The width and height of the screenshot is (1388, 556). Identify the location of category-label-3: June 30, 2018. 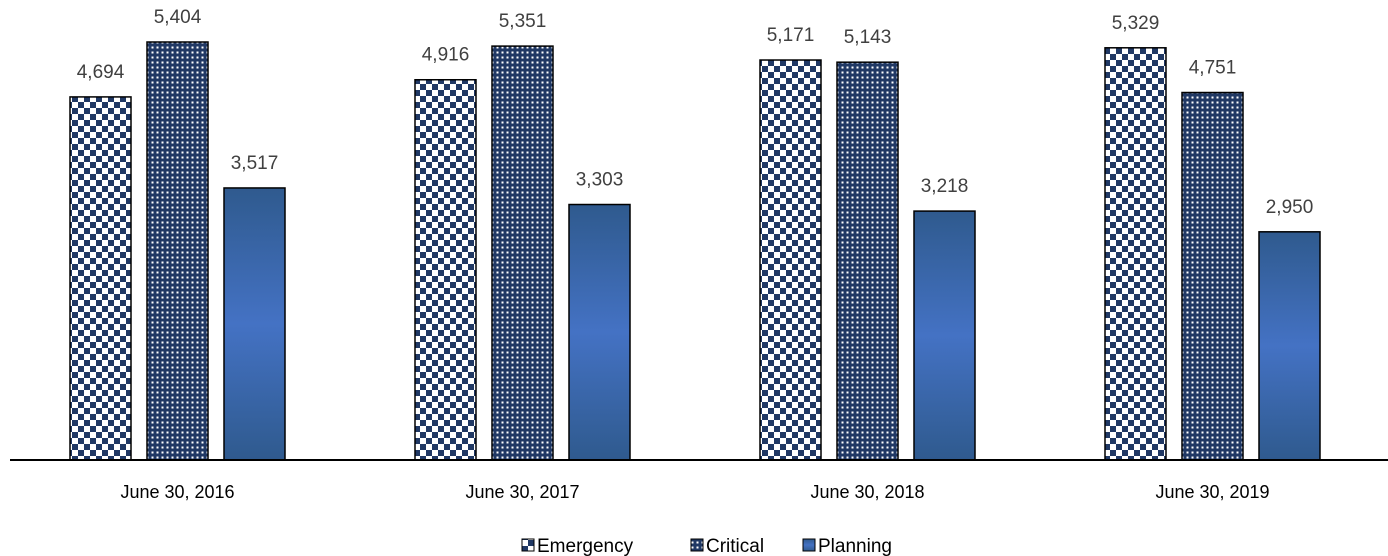
(867, 492).